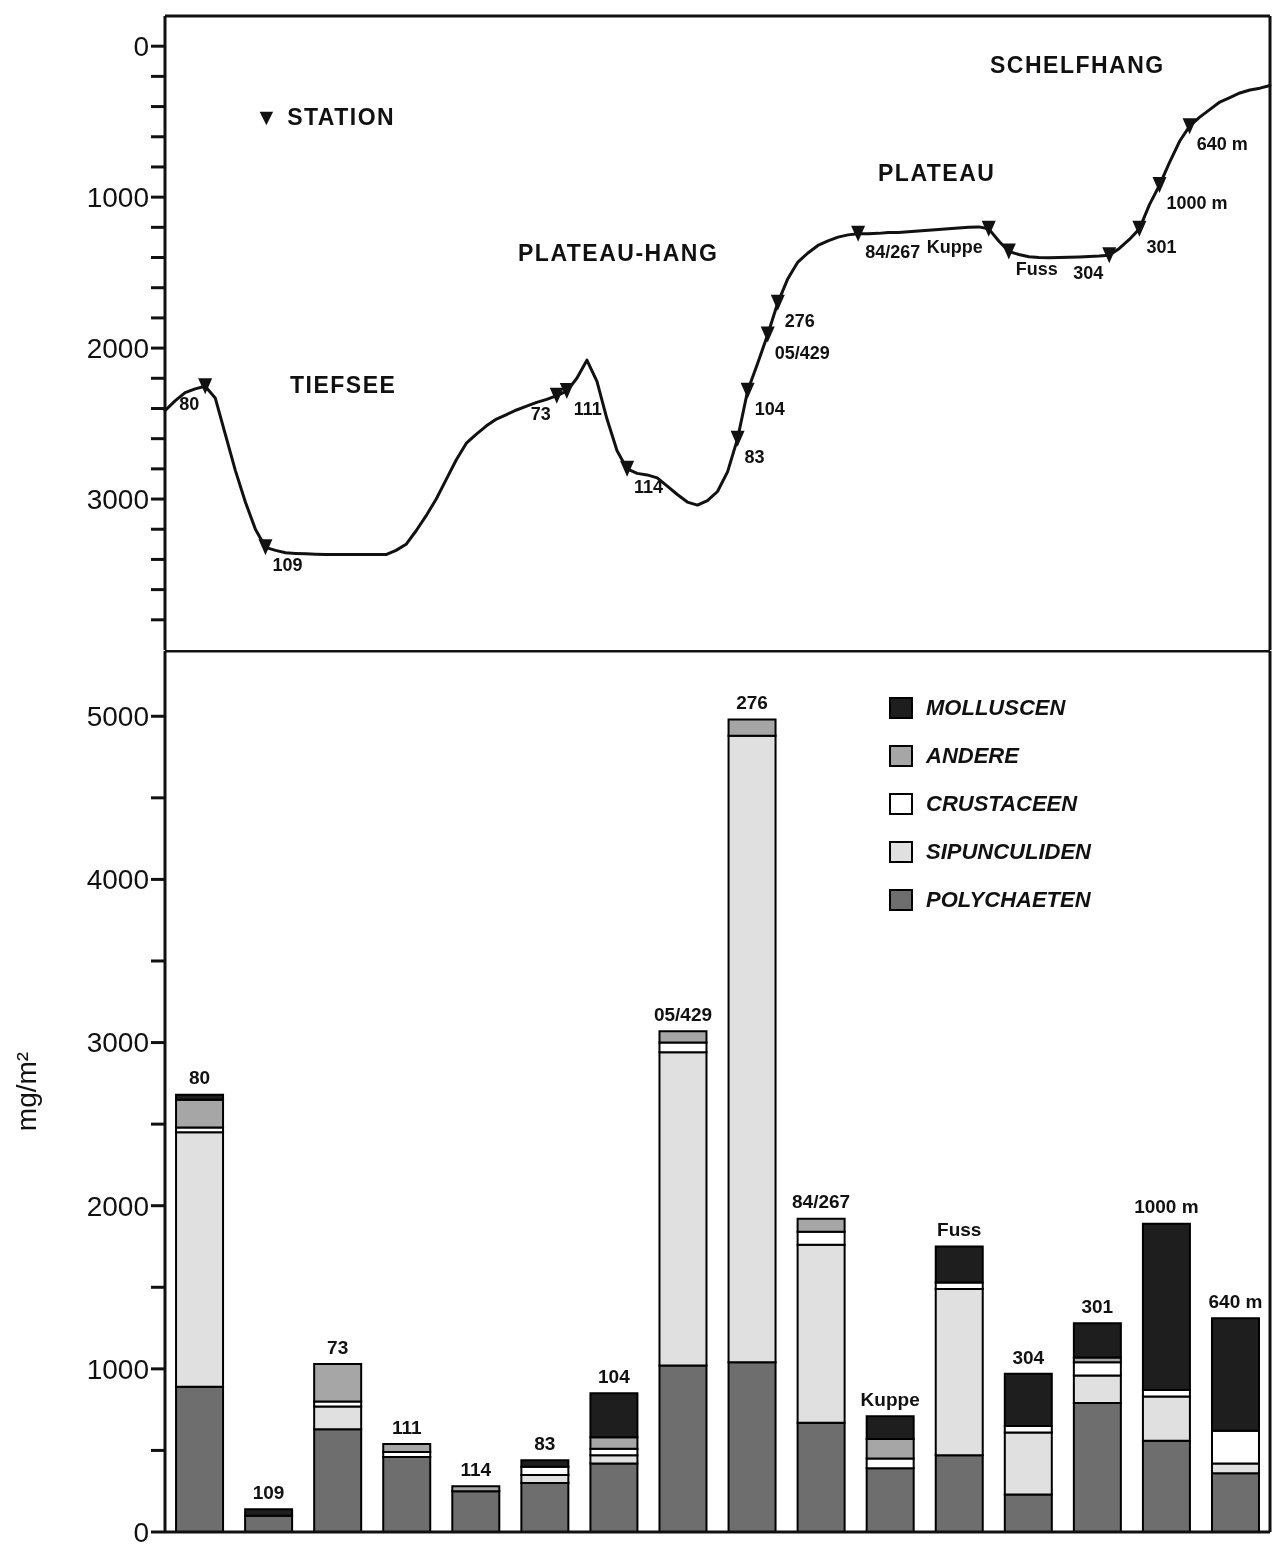 The height and width of the screenshot is (1547, 1287). Describe the element at coordinates (1002, 804) in the screenshot. I see `legend-label: CRUSTACEEN` at that location.